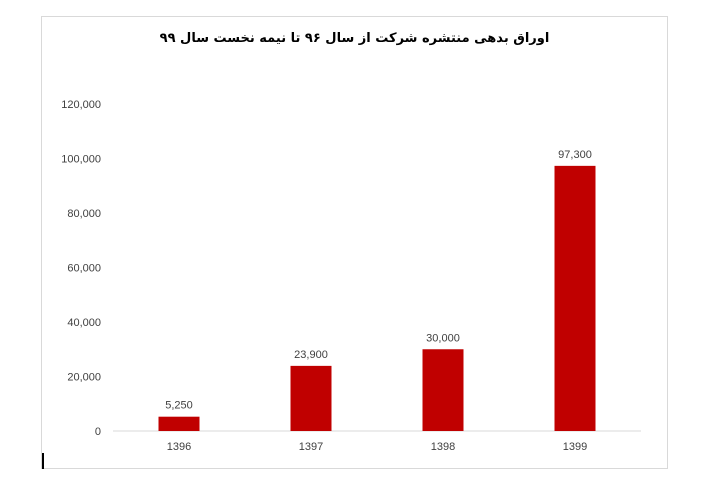 The image size is (702, 489). What do you see at coordinates (81, 160) in the screenshot?
I see `y-tick-label: 100,000` at bounding box center [81, 160].